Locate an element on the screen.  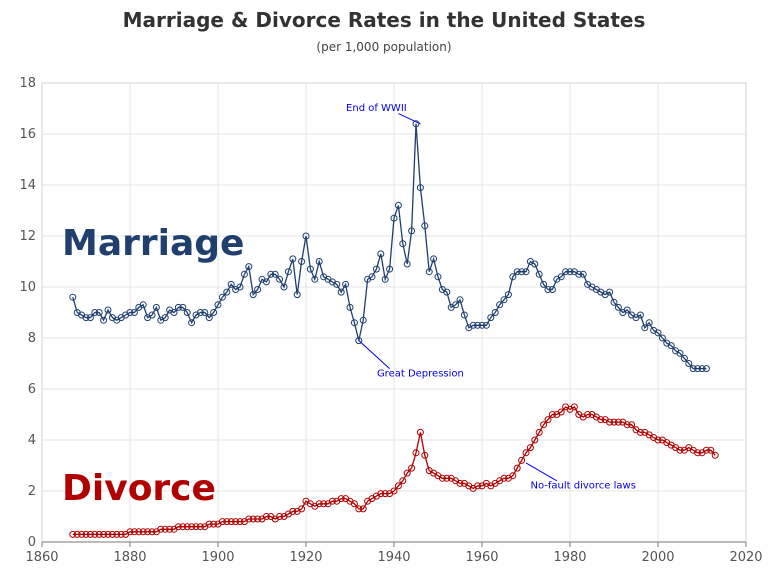
divorce-series-label: Divorce is located at coordinates (139, 488).